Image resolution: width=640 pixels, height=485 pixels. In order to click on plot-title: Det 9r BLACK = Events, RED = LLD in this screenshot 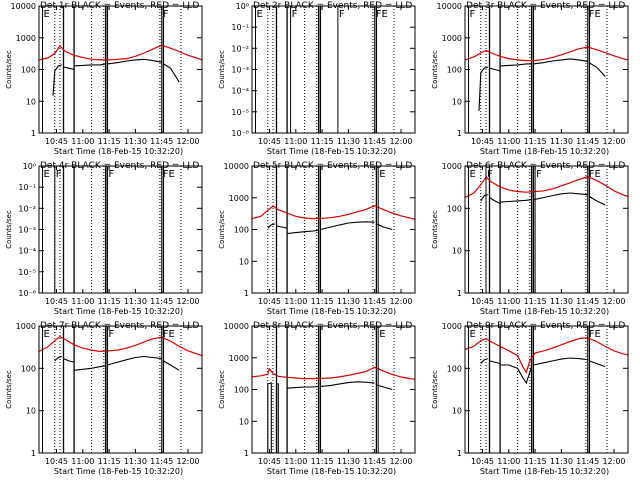, I will do `click(545, 326)`.